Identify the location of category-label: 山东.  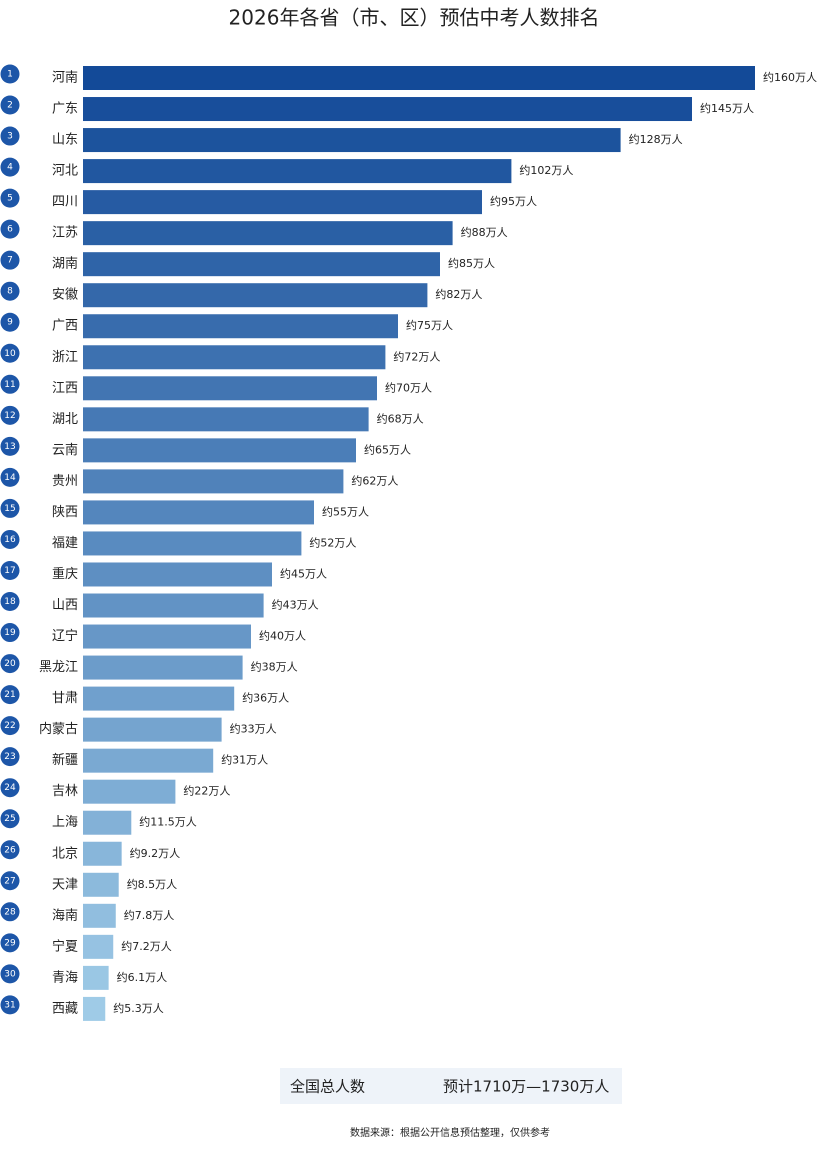
(65, 140).